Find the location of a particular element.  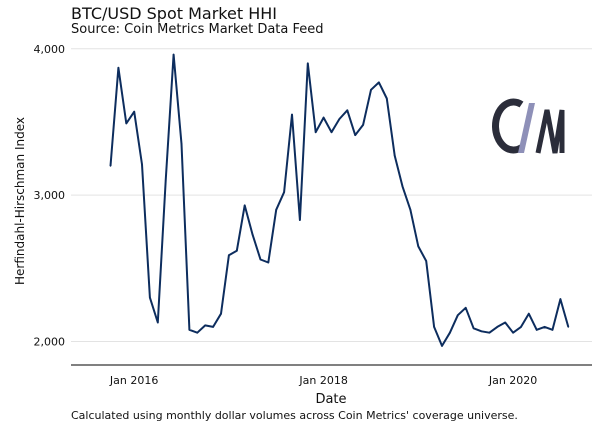

y-tick-labels: 2,000 3,000 4,000 is located at coordinates (50, 196).